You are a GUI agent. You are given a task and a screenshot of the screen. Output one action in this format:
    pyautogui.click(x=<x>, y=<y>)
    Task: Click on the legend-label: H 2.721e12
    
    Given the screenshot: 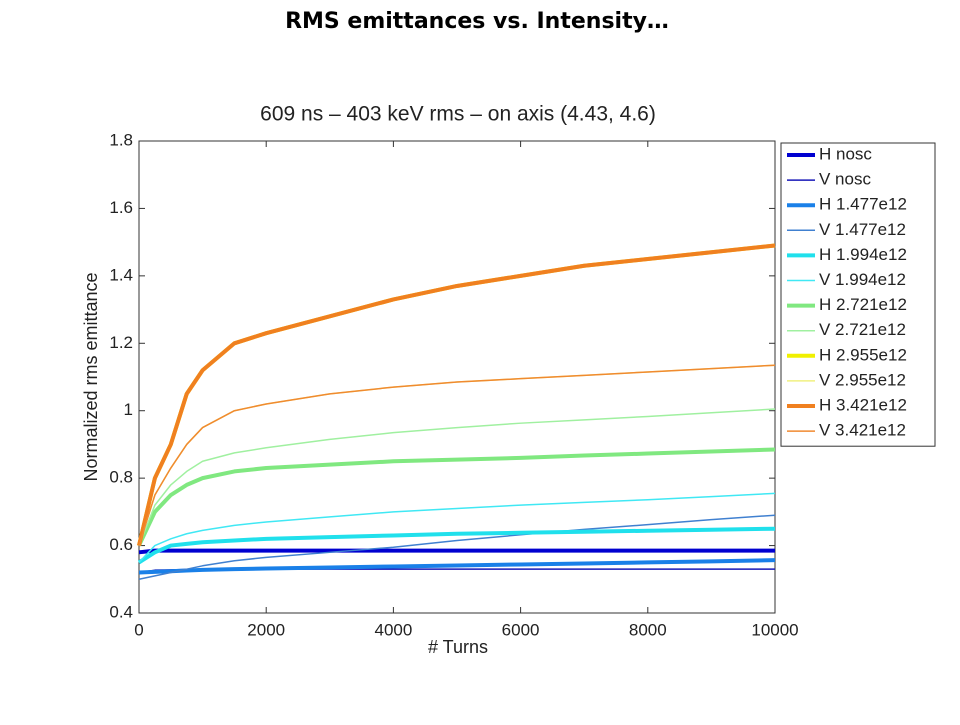 What is the action you would take?
    pyautogui.click(x=863, y=304)
    